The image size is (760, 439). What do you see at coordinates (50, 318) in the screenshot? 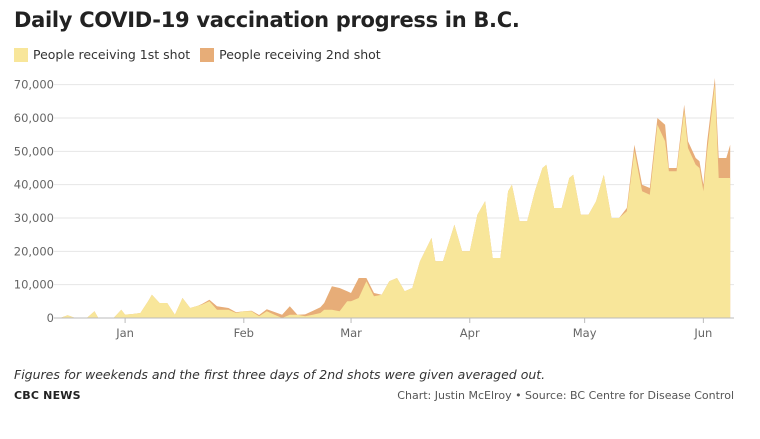
I see `y-tick-label: 0` at bounding box center [50, 318].